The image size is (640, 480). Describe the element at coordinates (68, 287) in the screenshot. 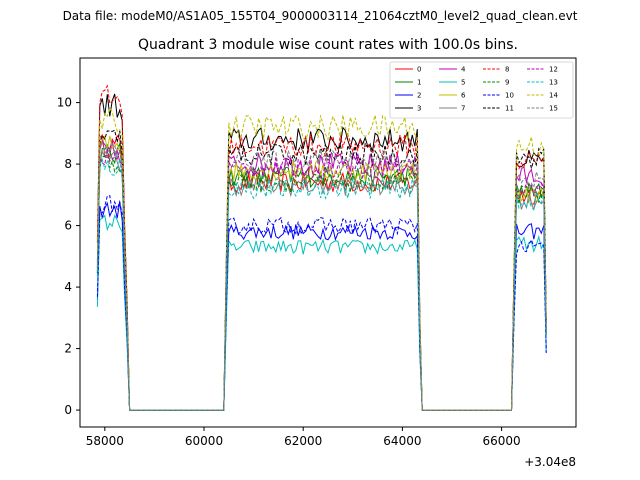

I see `y-tick-label: 4` at that location.